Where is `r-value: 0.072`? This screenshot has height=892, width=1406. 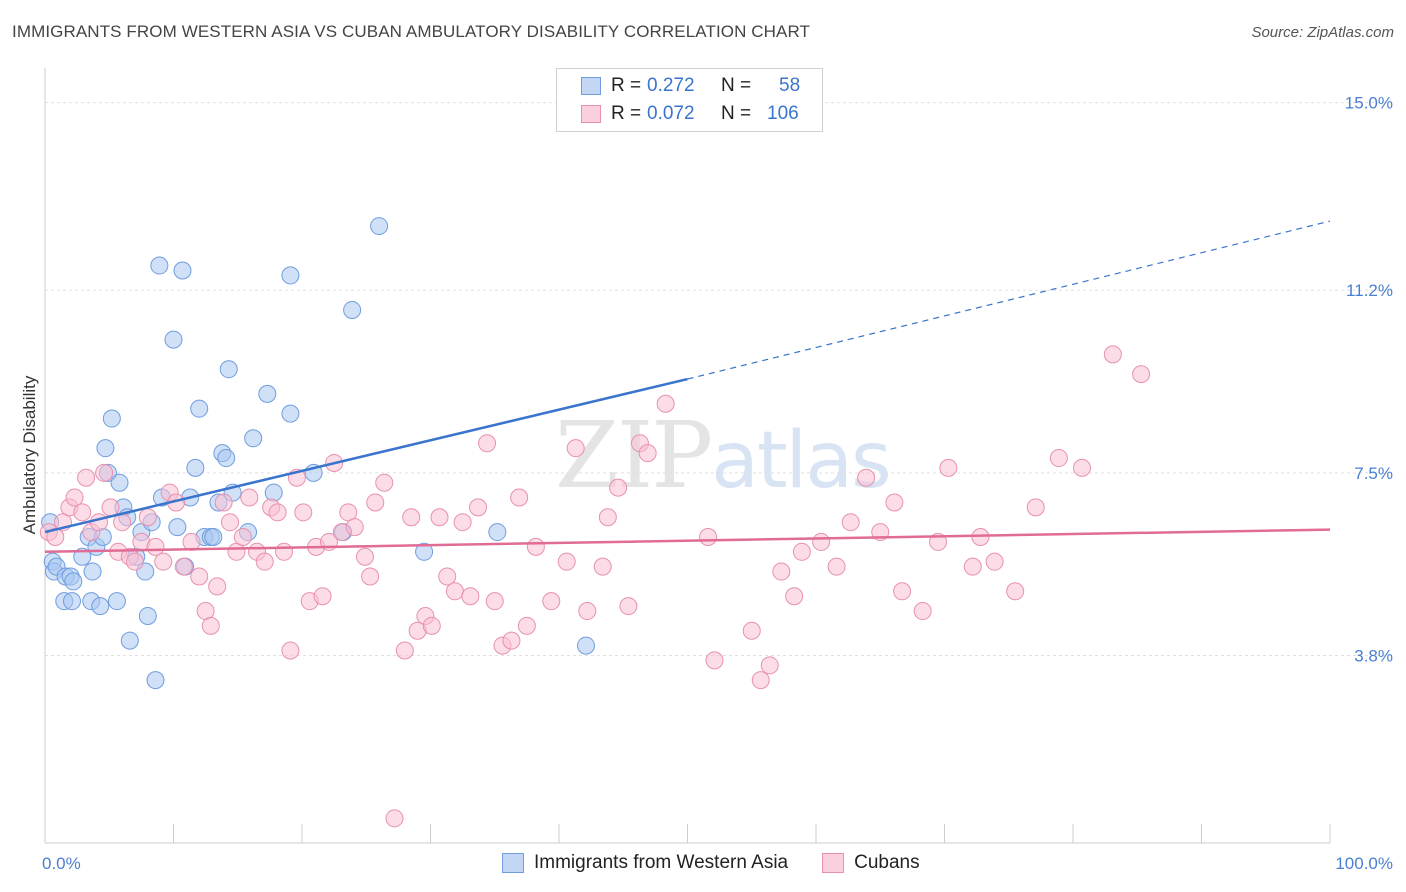 r-value: 0.072 is located at coordinates (671, 113).